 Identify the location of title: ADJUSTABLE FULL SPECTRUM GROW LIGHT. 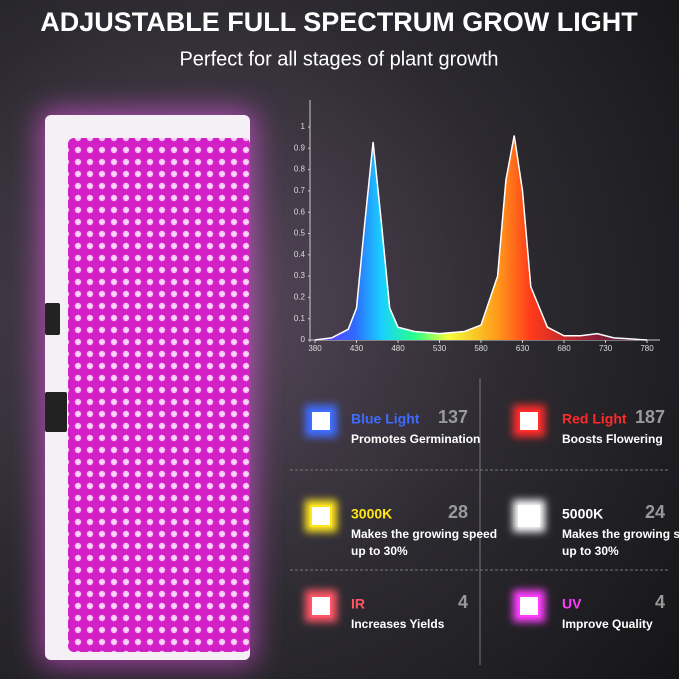
(339, 22).